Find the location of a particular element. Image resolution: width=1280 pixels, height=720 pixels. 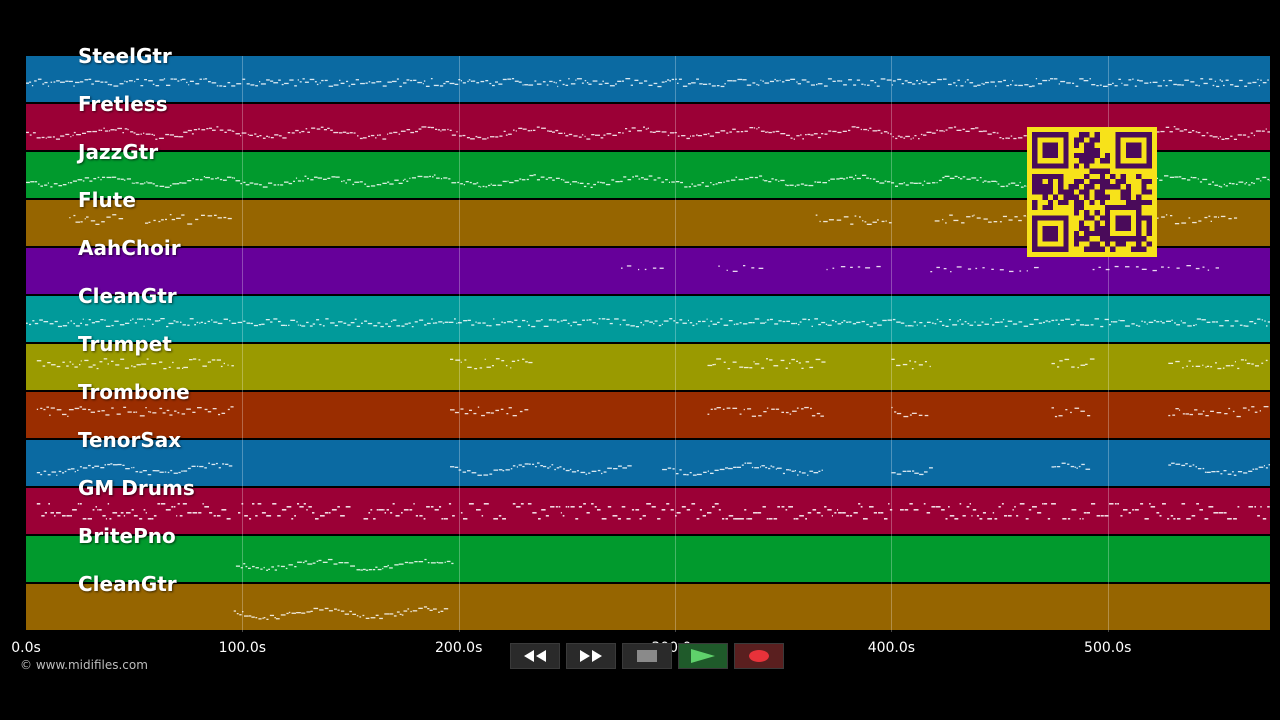

track-name: Fretless is located at coordinates (123, 104).